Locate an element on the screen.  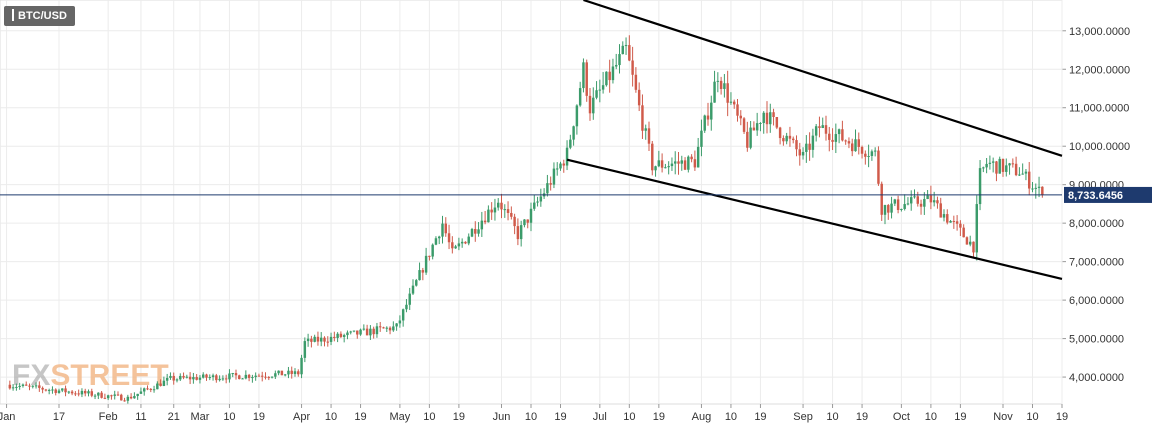
current-price-label: 8,733.6456 is located at coordinates (1095, 196).